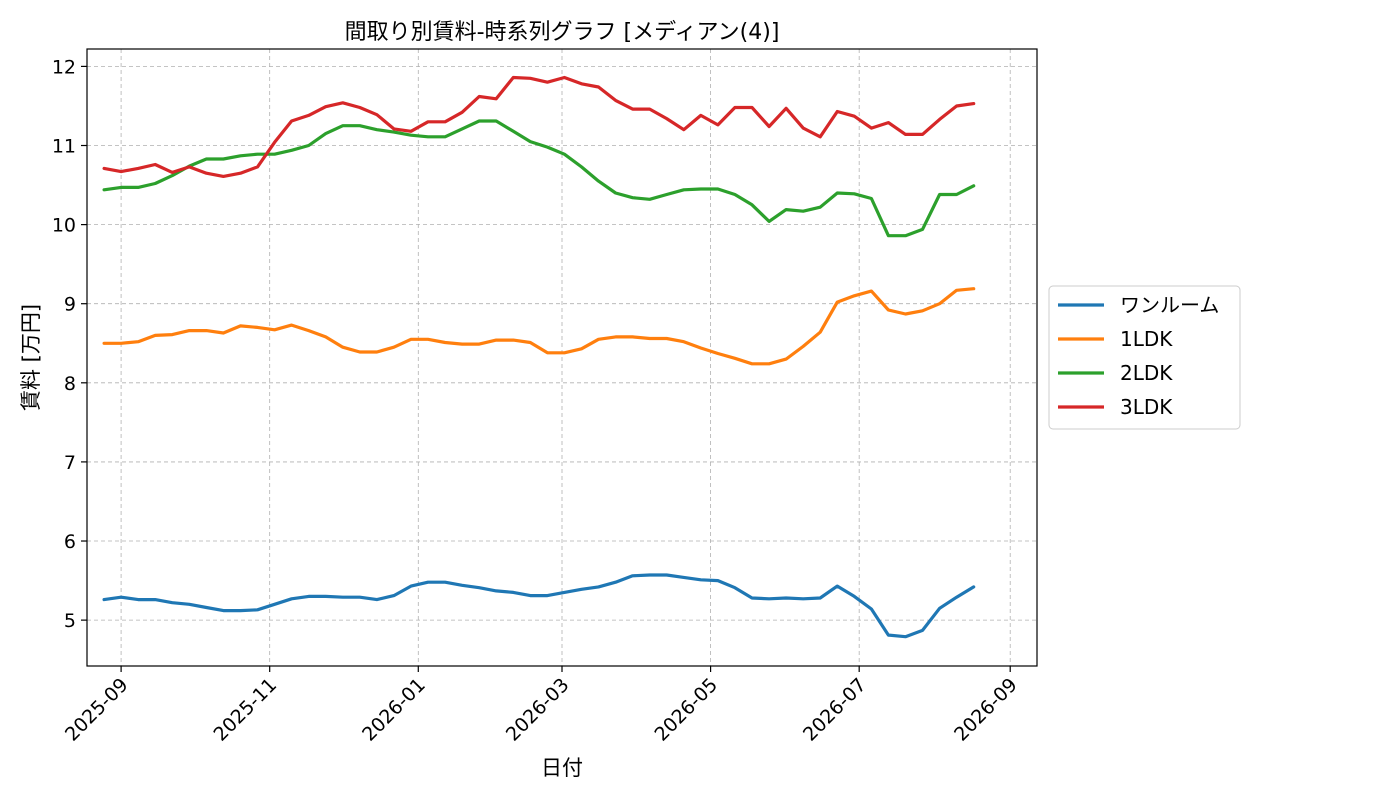 Image resolution: width=1400 pixels, height=800 pixels. Describe the element at coordinates (562, 768) in the screenshot. I see `x-axis-title: 日付` at that location.